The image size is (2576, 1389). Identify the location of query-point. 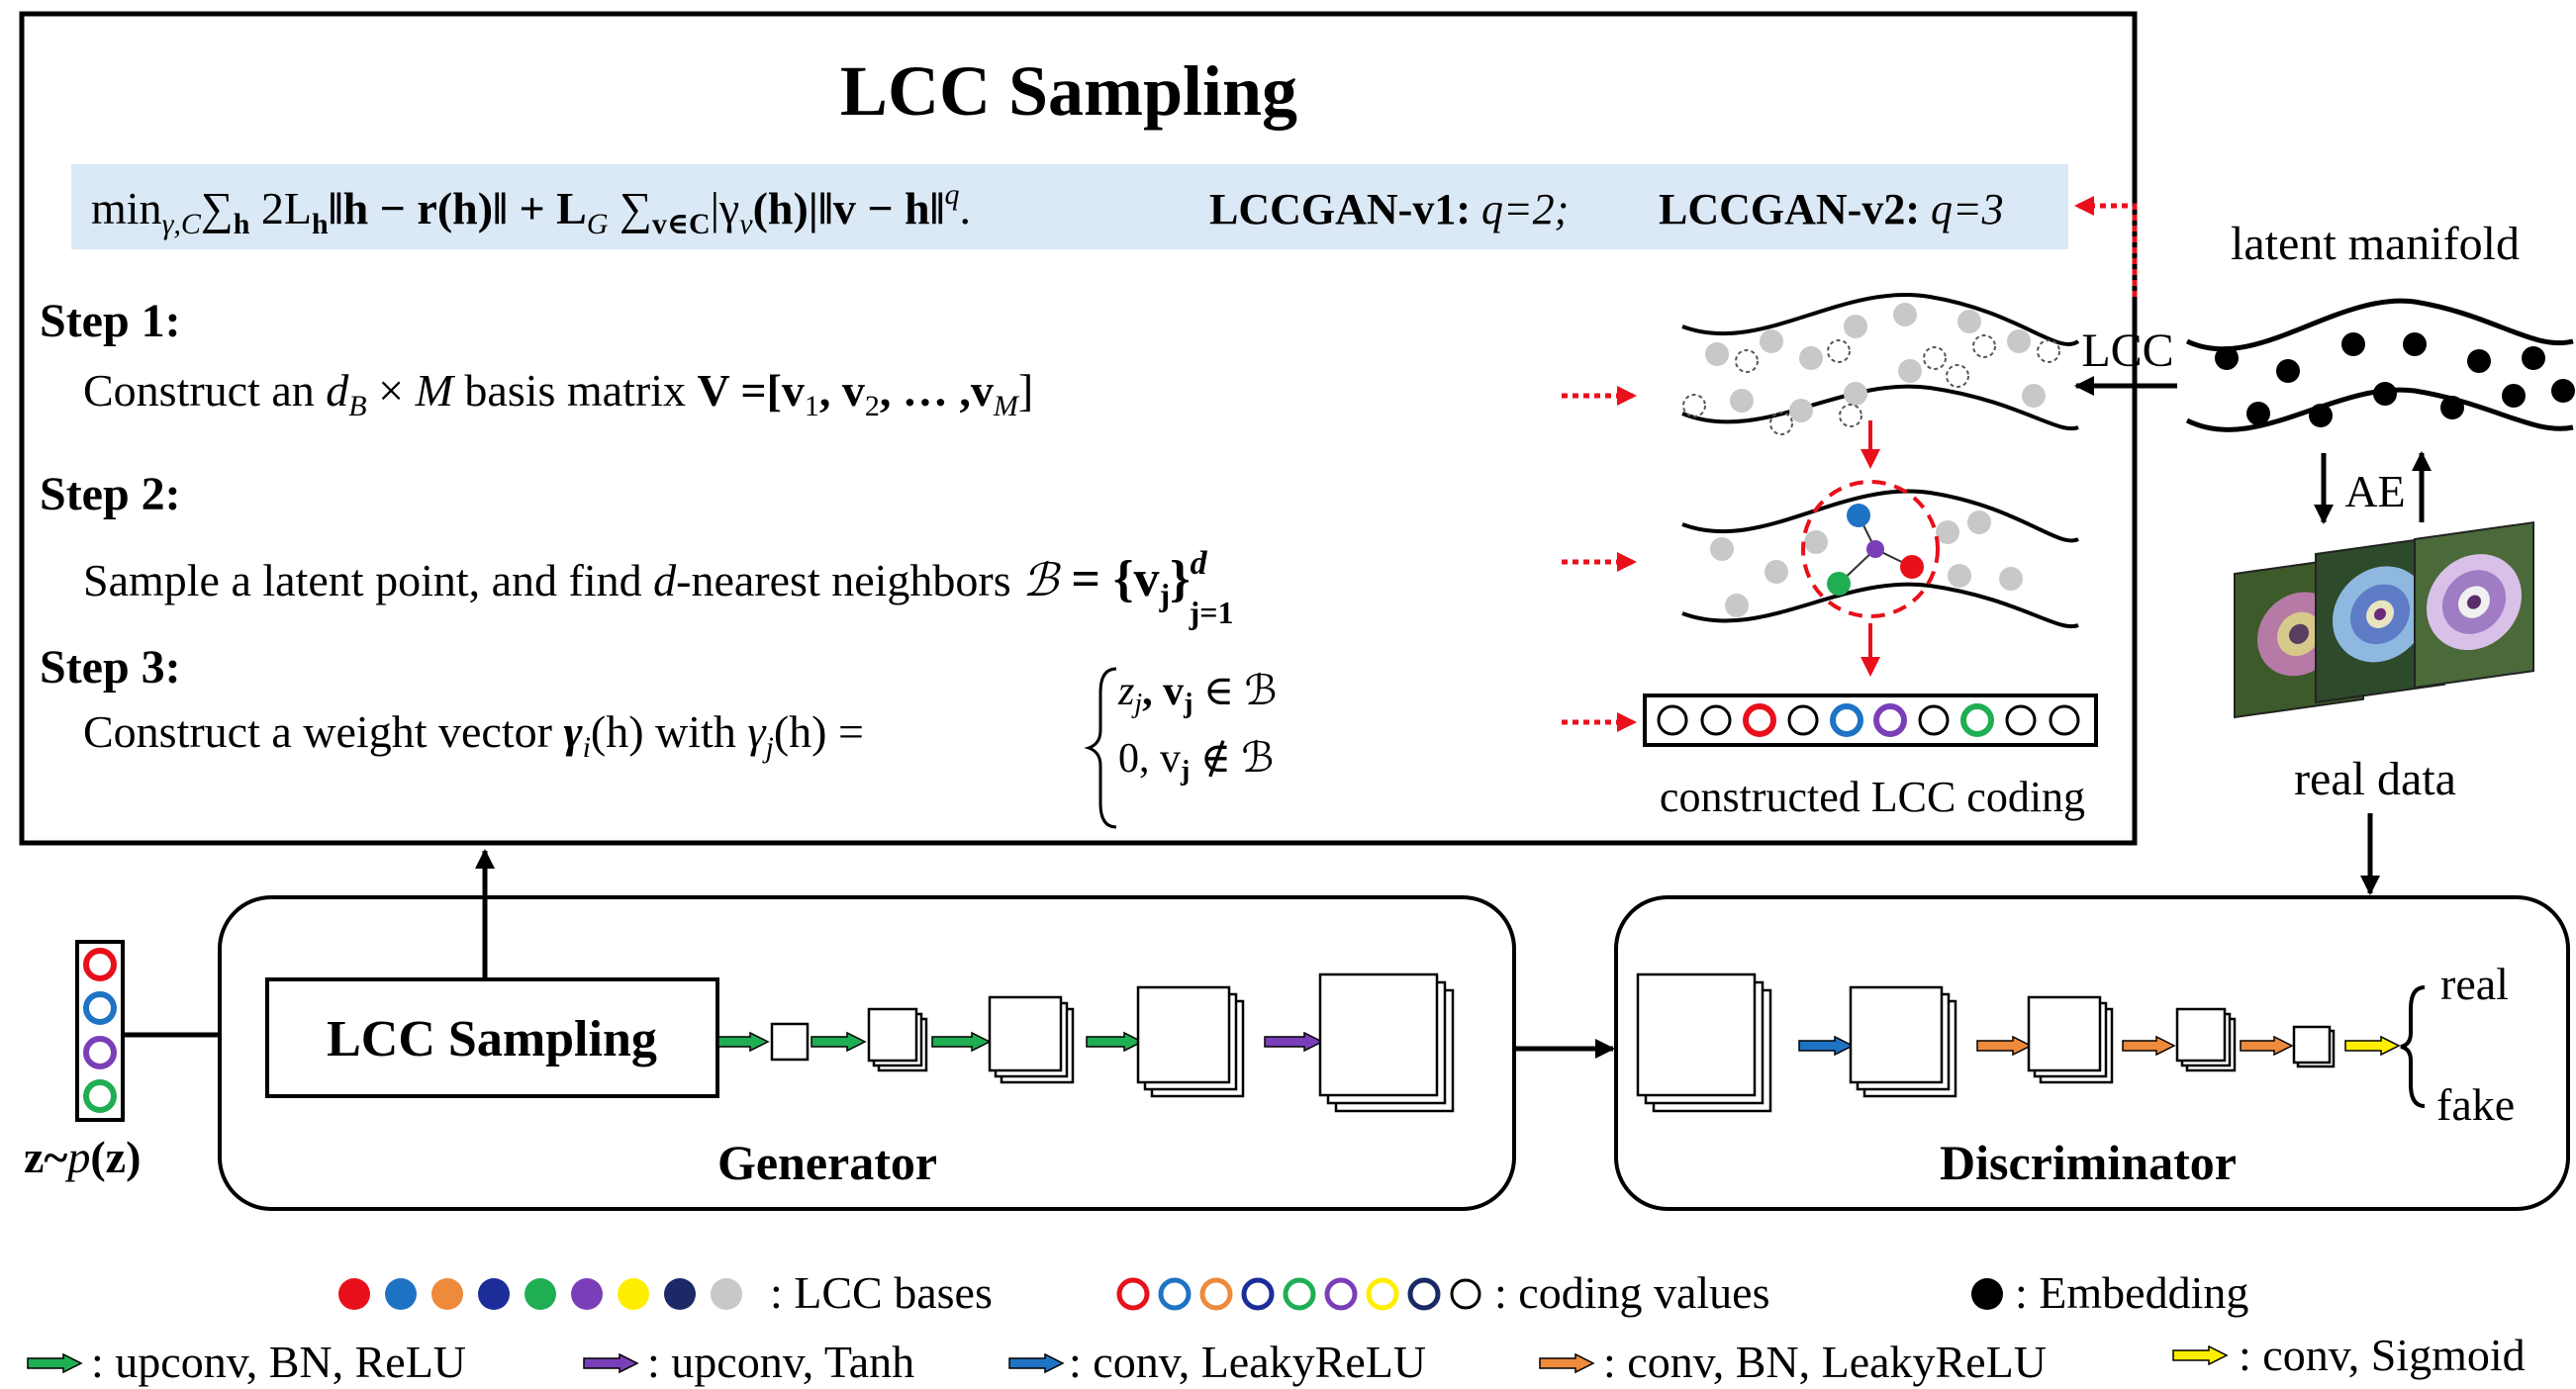
(1875, 549).